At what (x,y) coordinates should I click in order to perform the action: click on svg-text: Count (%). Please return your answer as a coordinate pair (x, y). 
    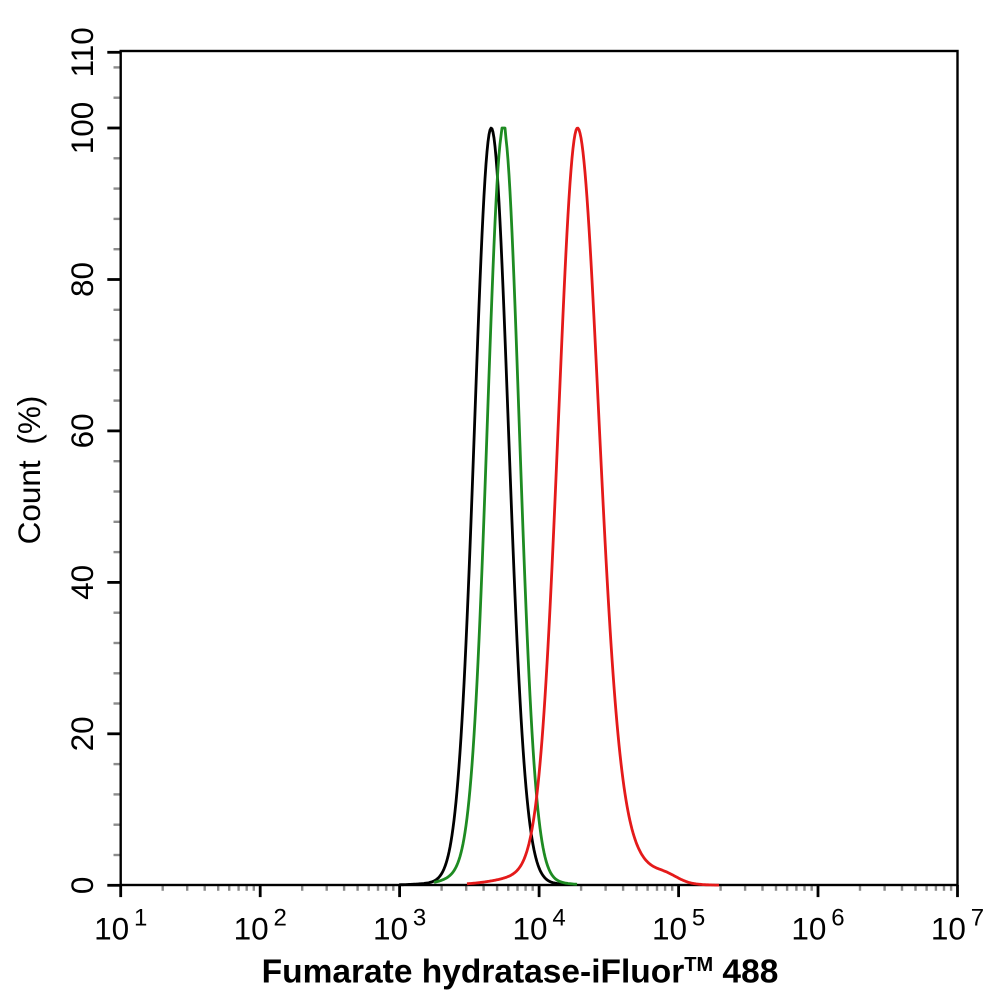
    Looking at the image, I should click on (29, 470).